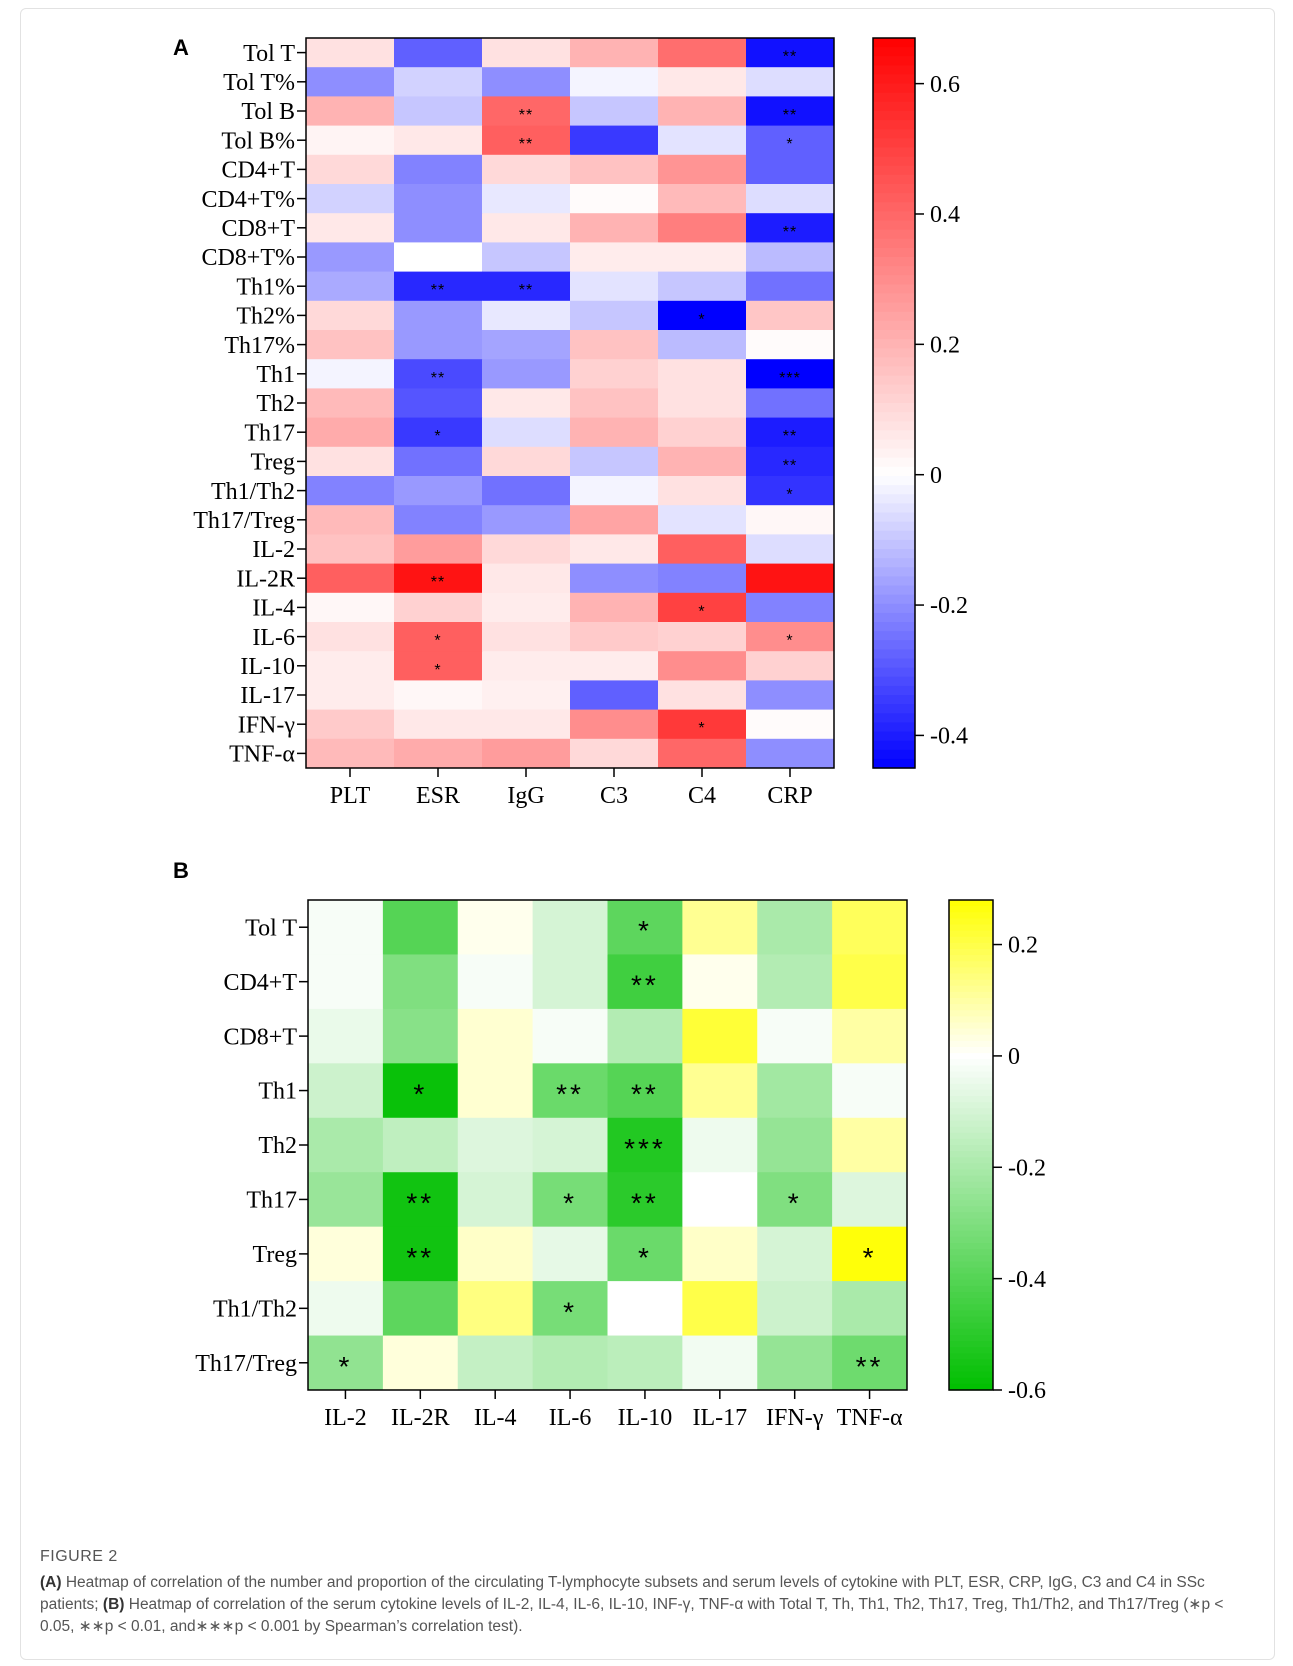 The image size is (1293, 1666). Describe the element at coordinates (350, 753) in the screenshot. I see `cell-tnf-plt` at that location.